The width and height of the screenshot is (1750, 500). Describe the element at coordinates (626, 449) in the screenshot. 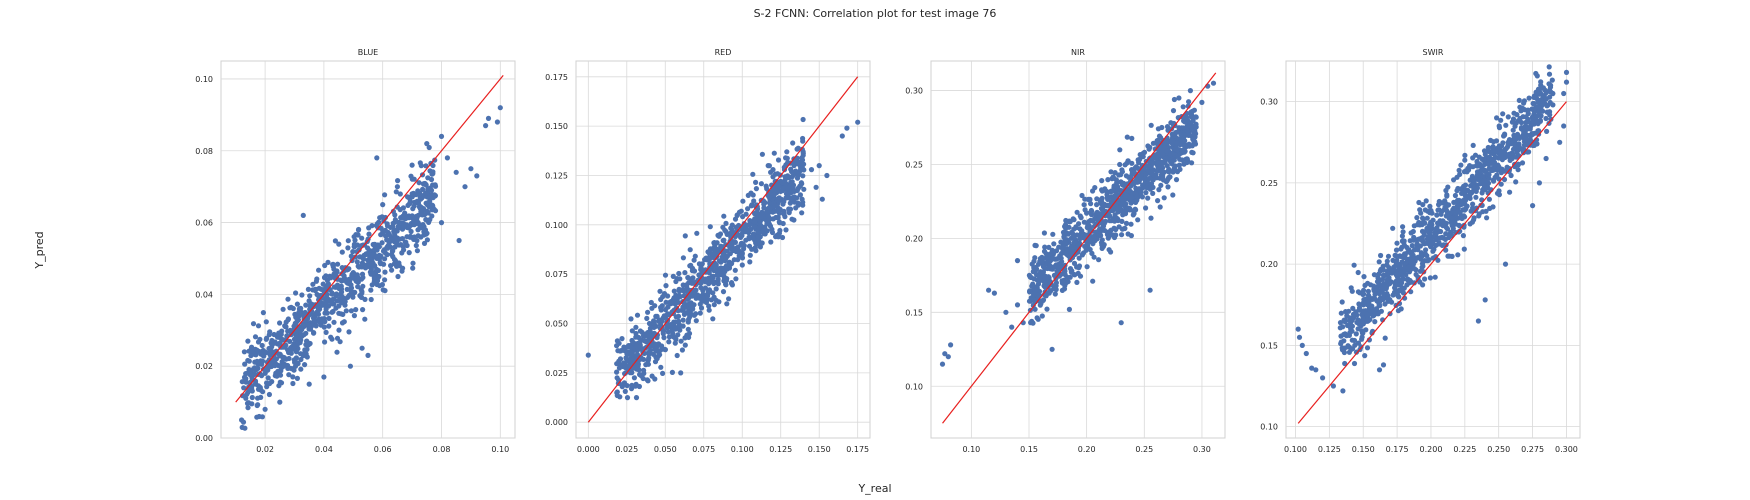

I see `x-tick-label: 0.025` at that location.